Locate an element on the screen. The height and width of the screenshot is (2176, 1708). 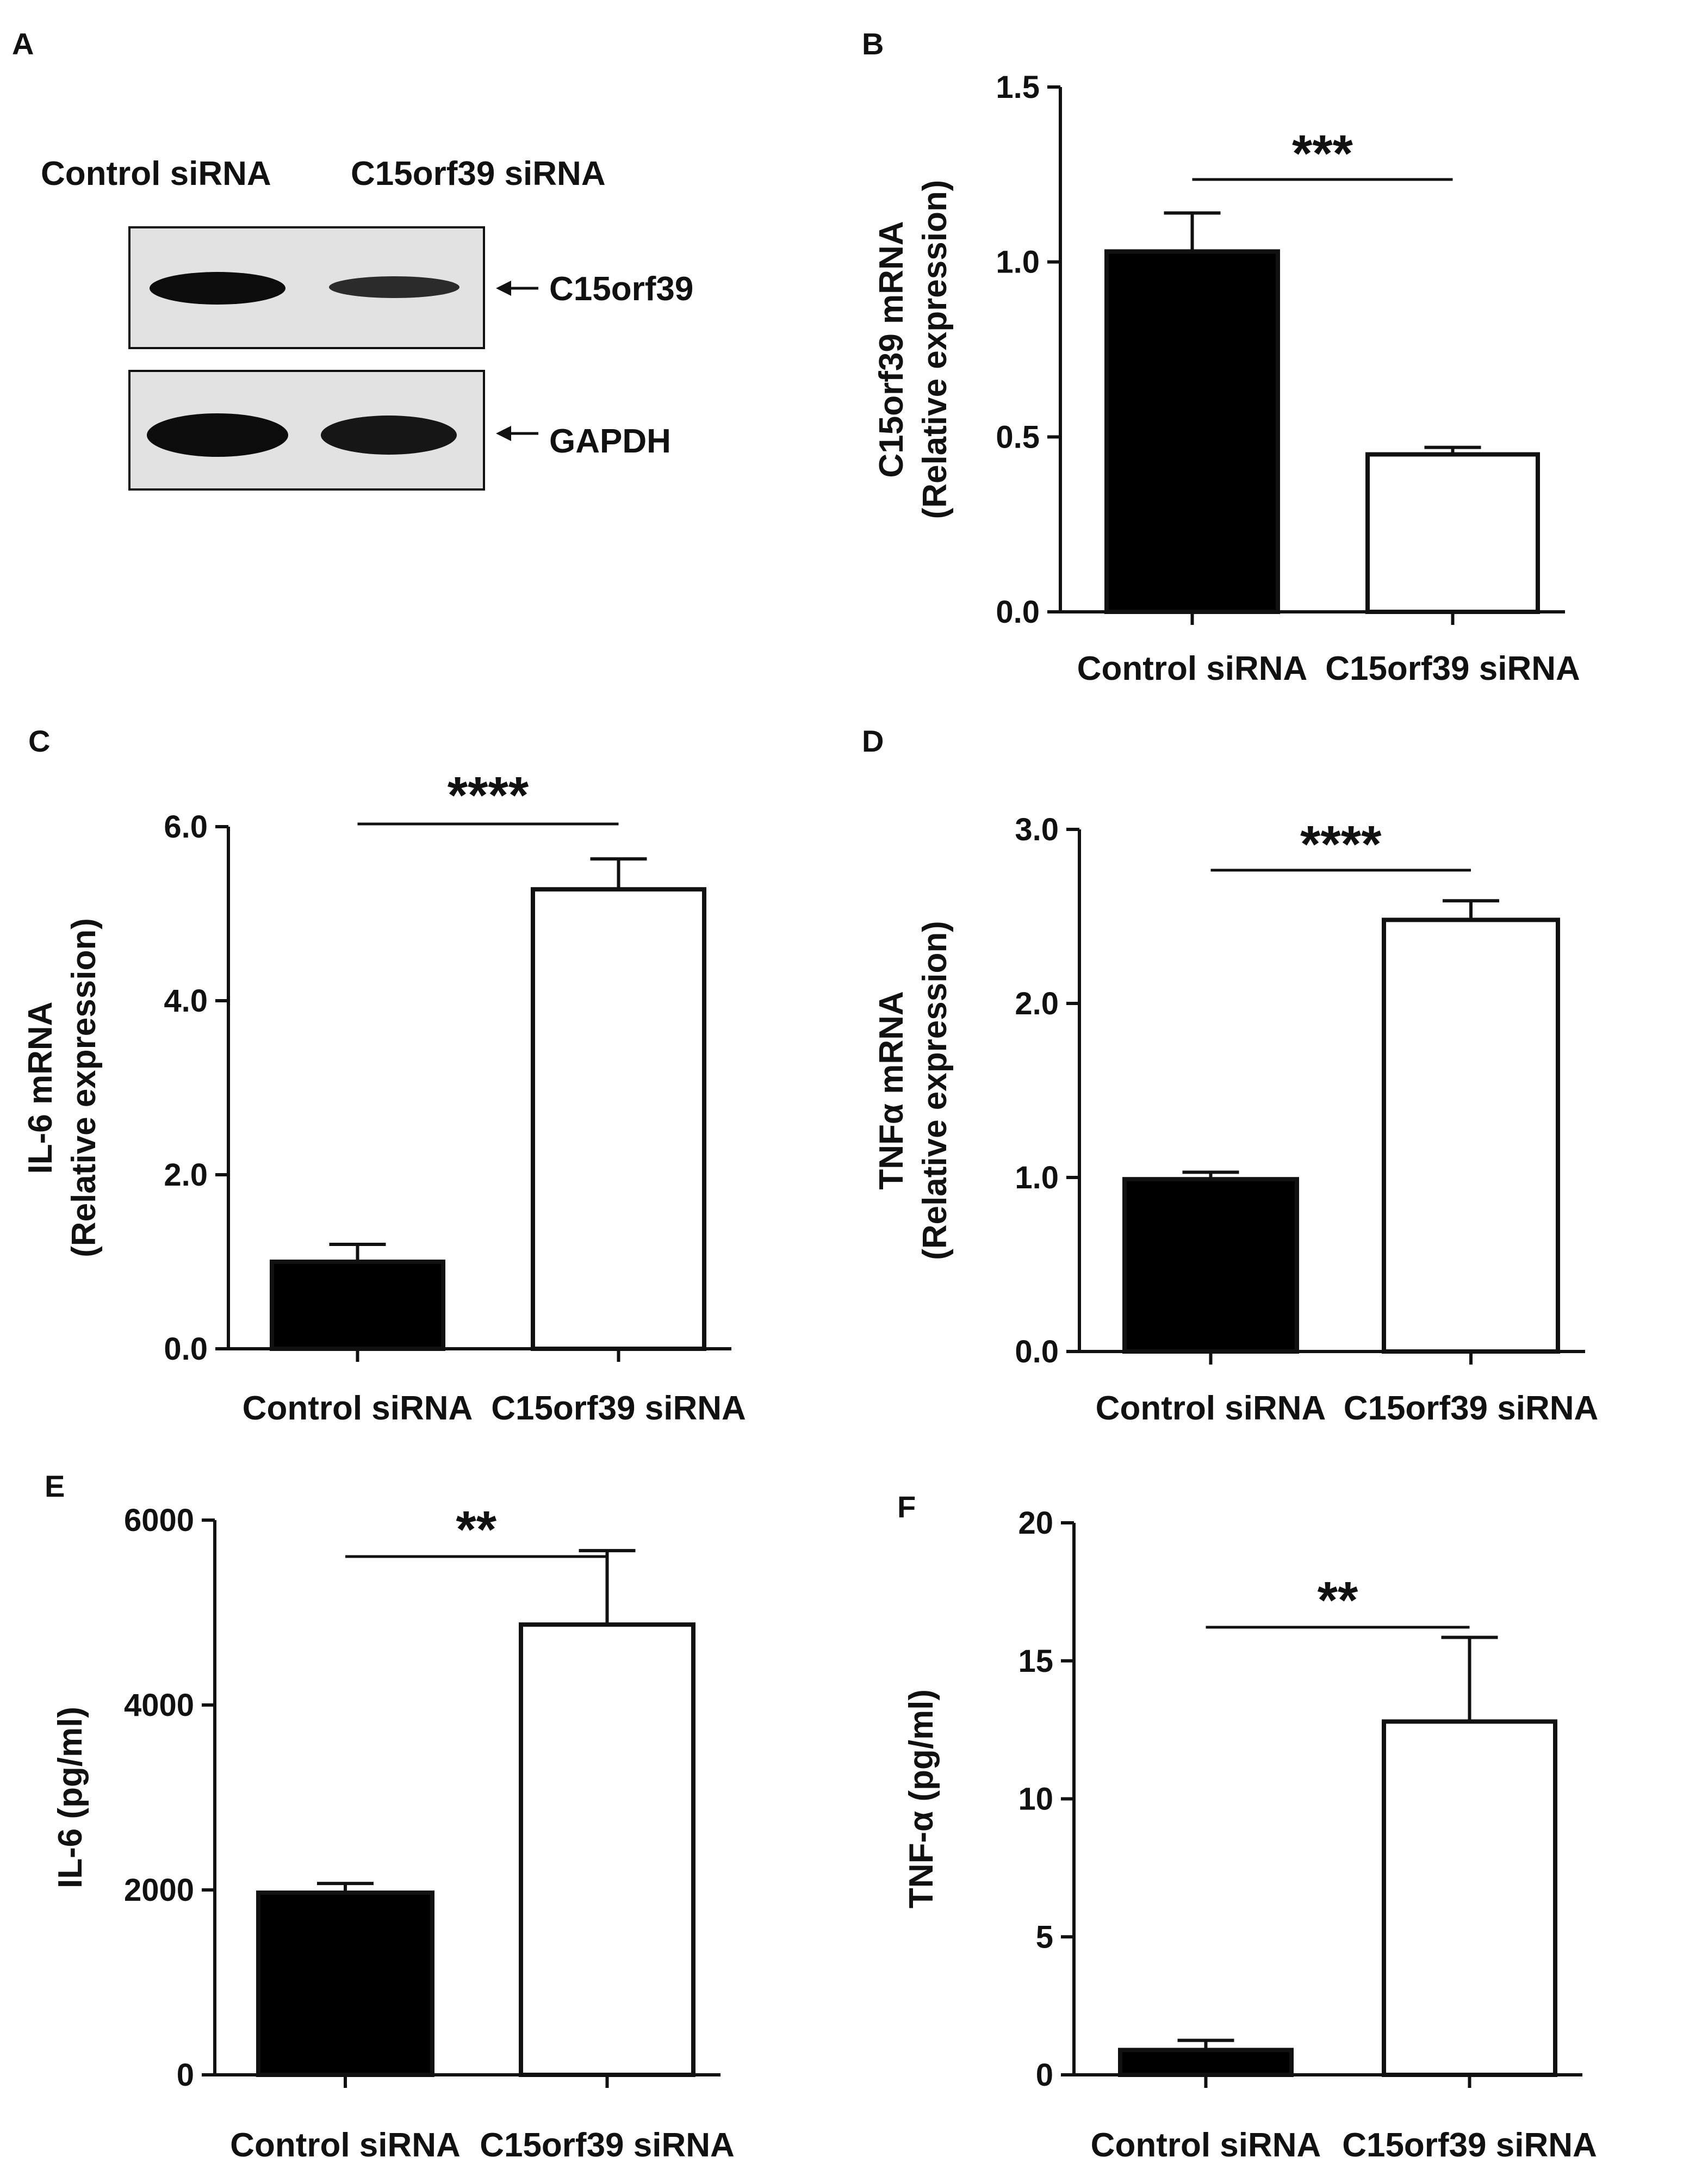
panel-b-significance-stars: *** is located at coordinates (1322, 154).